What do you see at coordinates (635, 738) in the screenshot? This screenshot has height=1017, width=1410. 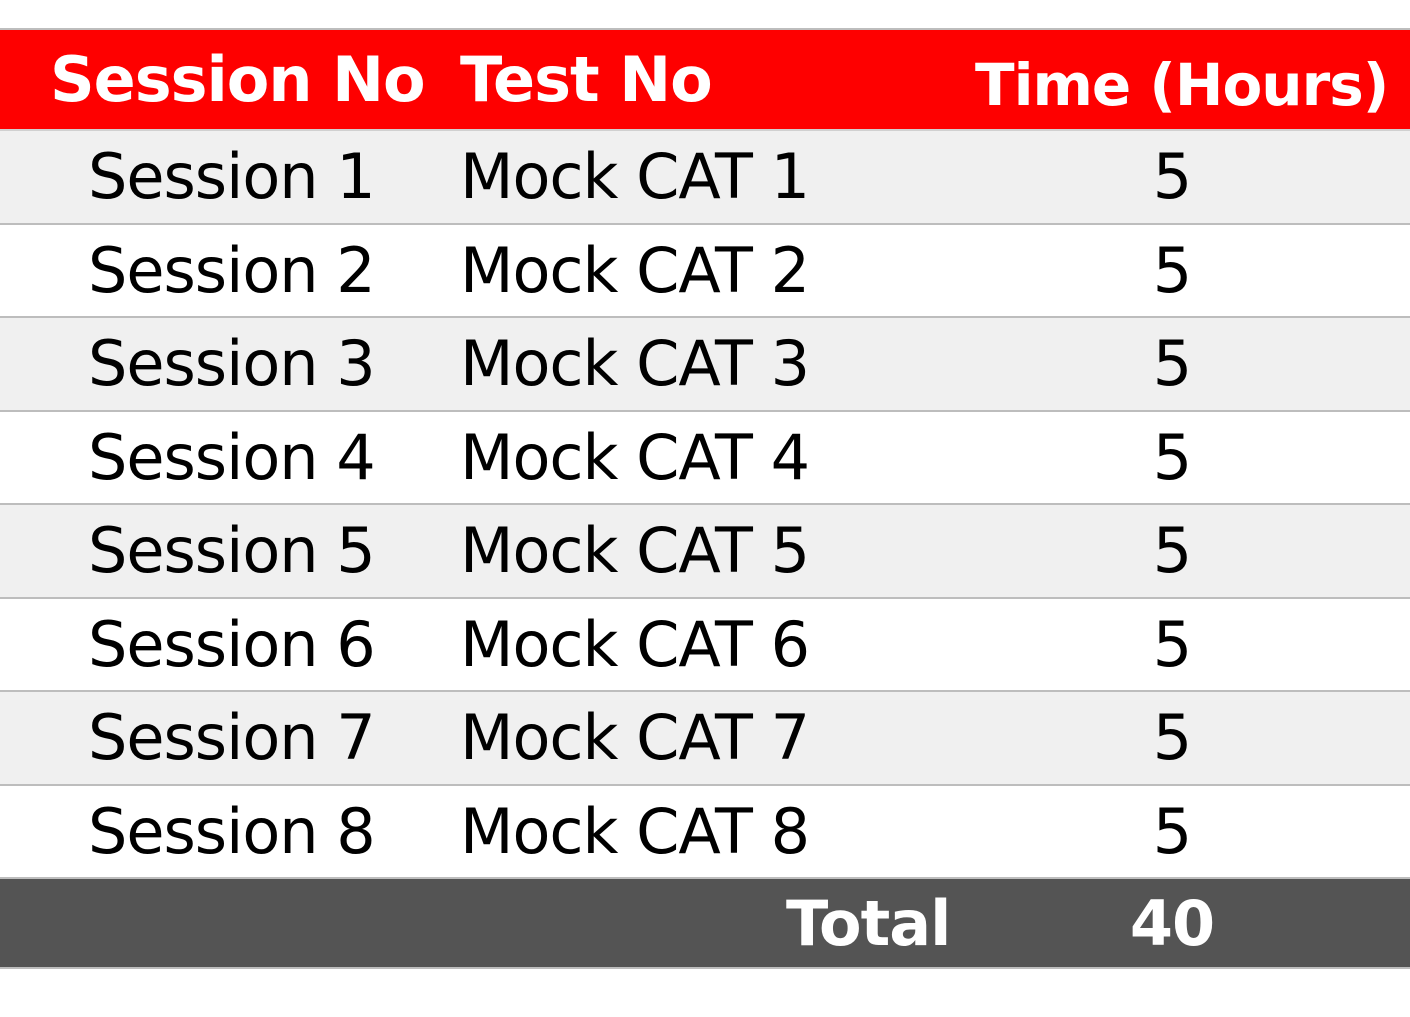 I see `test-cell: Mock CAT 7` at bounding box center [635, 738].